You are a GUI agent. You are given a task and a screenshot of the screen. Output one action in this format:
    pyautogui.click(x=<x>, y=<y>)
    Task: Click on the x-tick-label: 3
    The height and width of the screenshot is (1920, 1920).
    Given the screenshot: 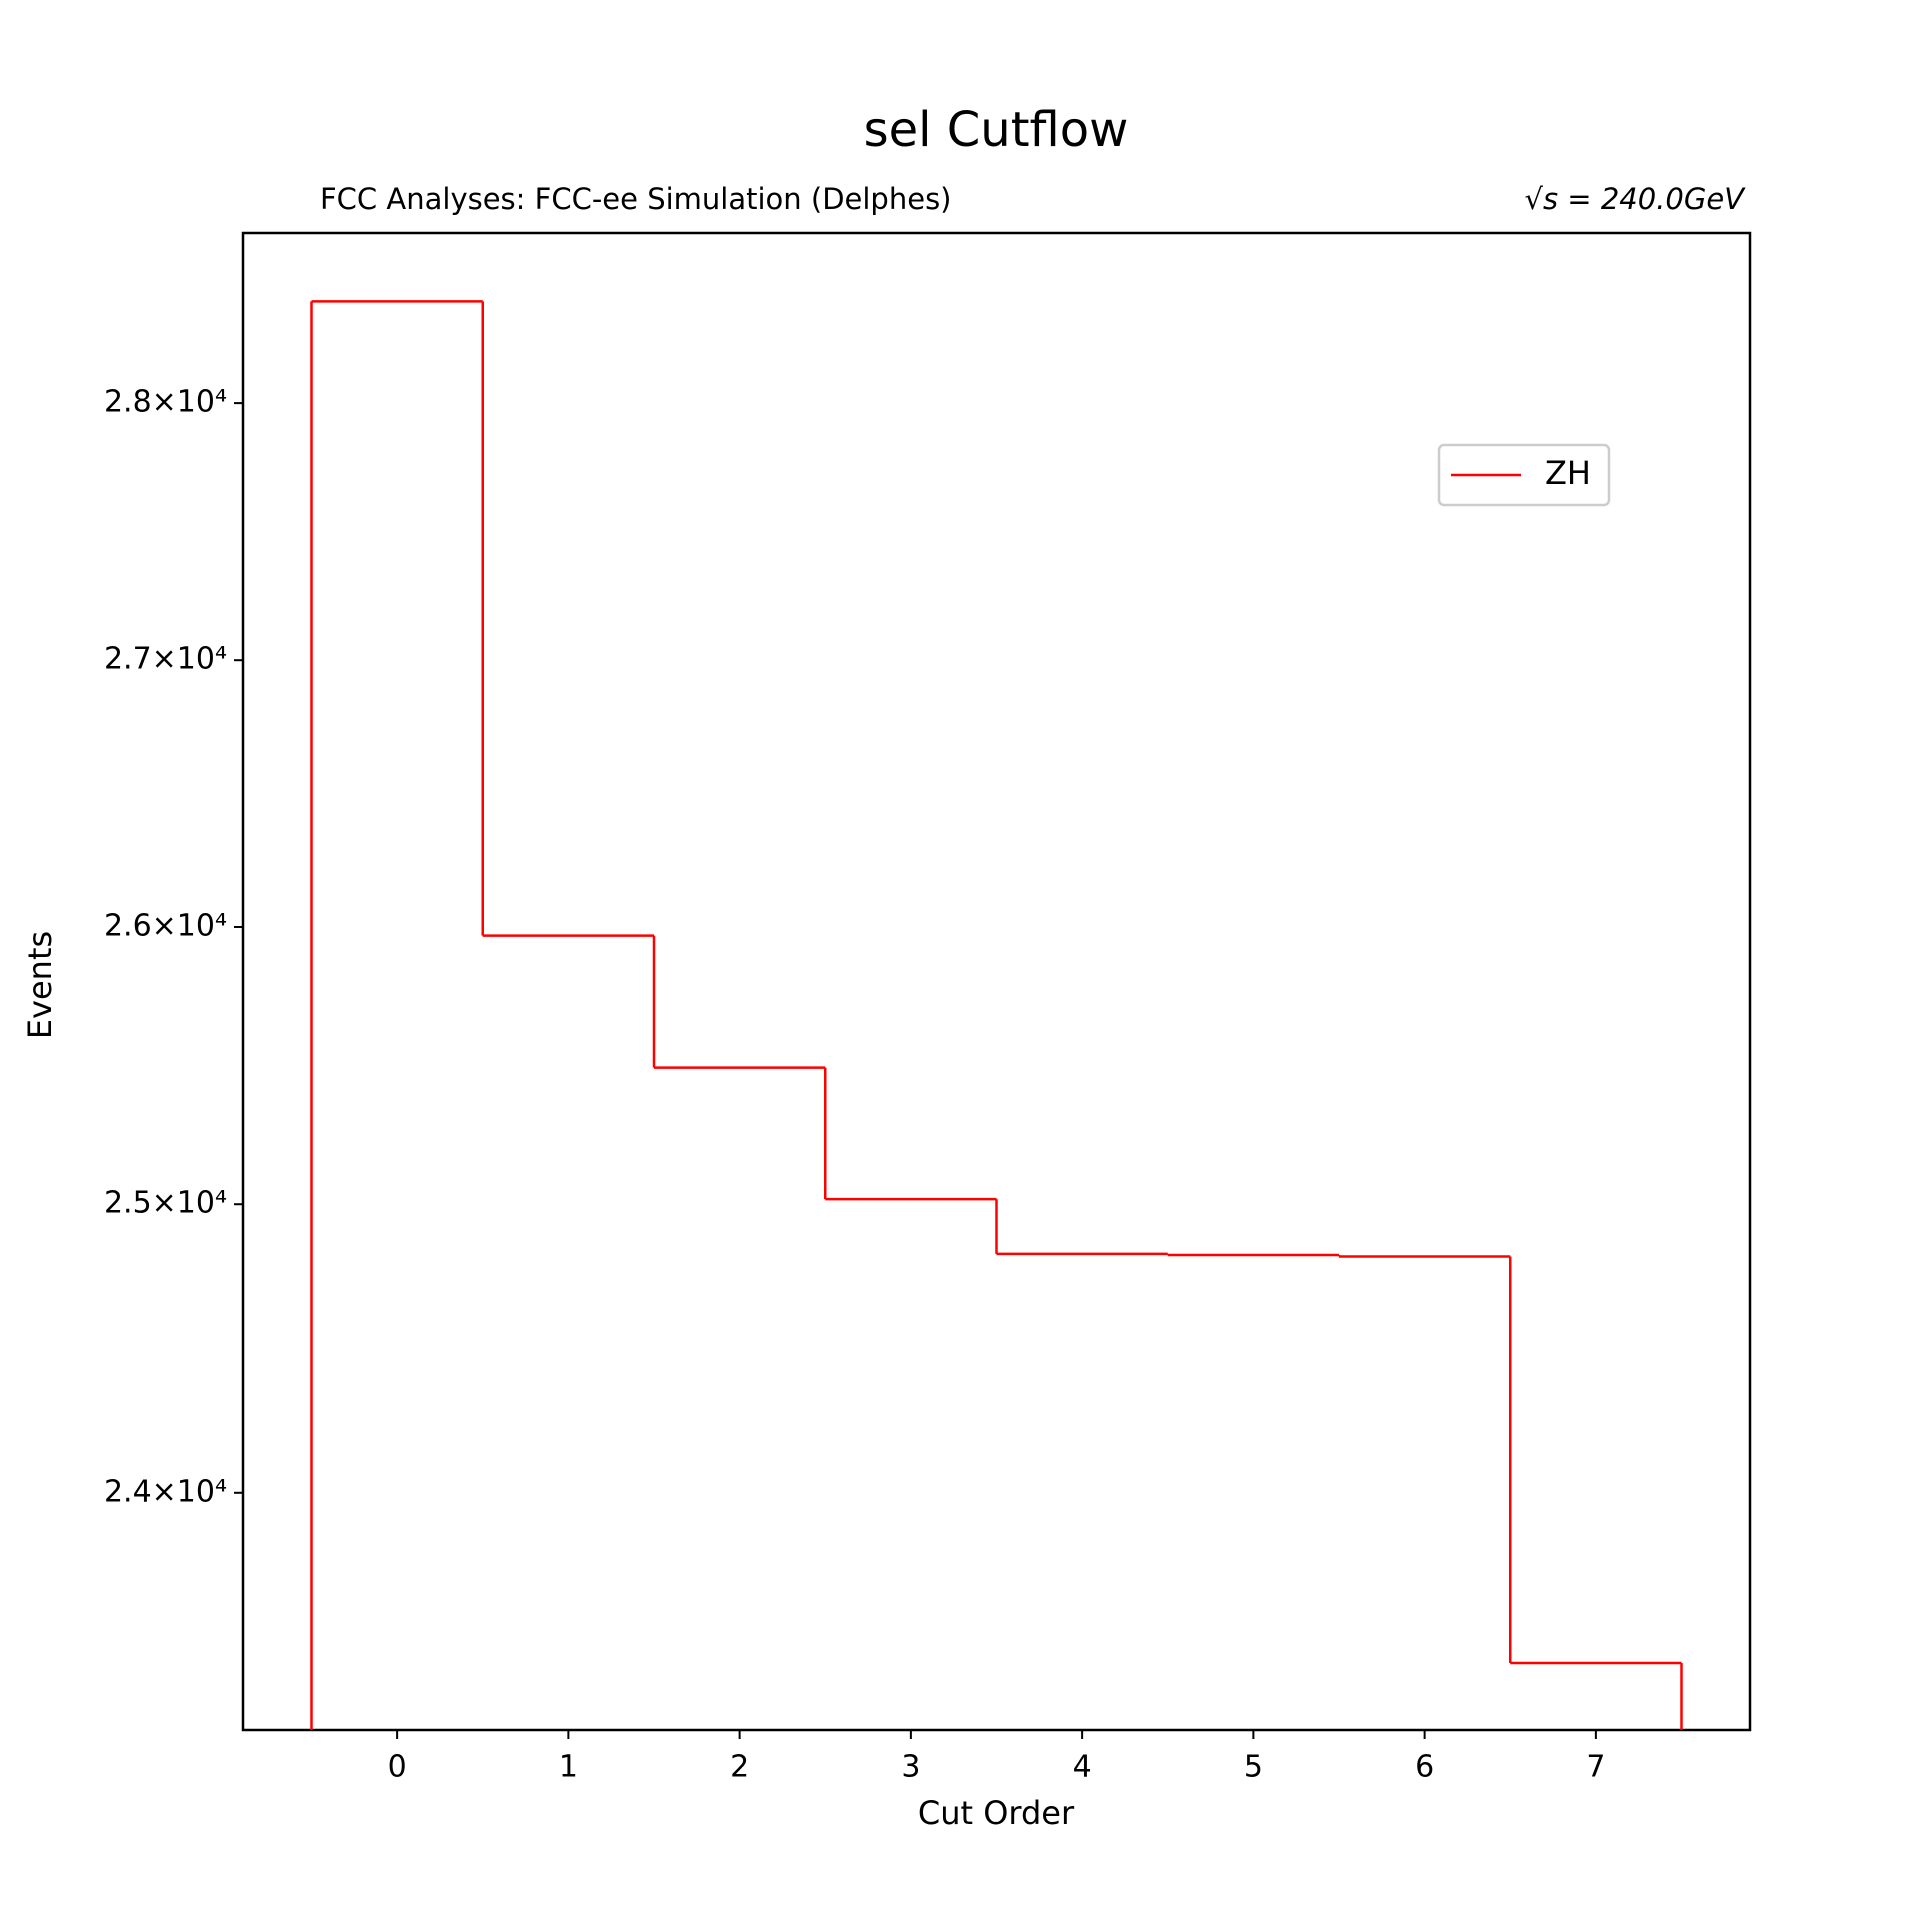 What is the action you would take?
    pyautogui.click(x=910, y=1767)
    